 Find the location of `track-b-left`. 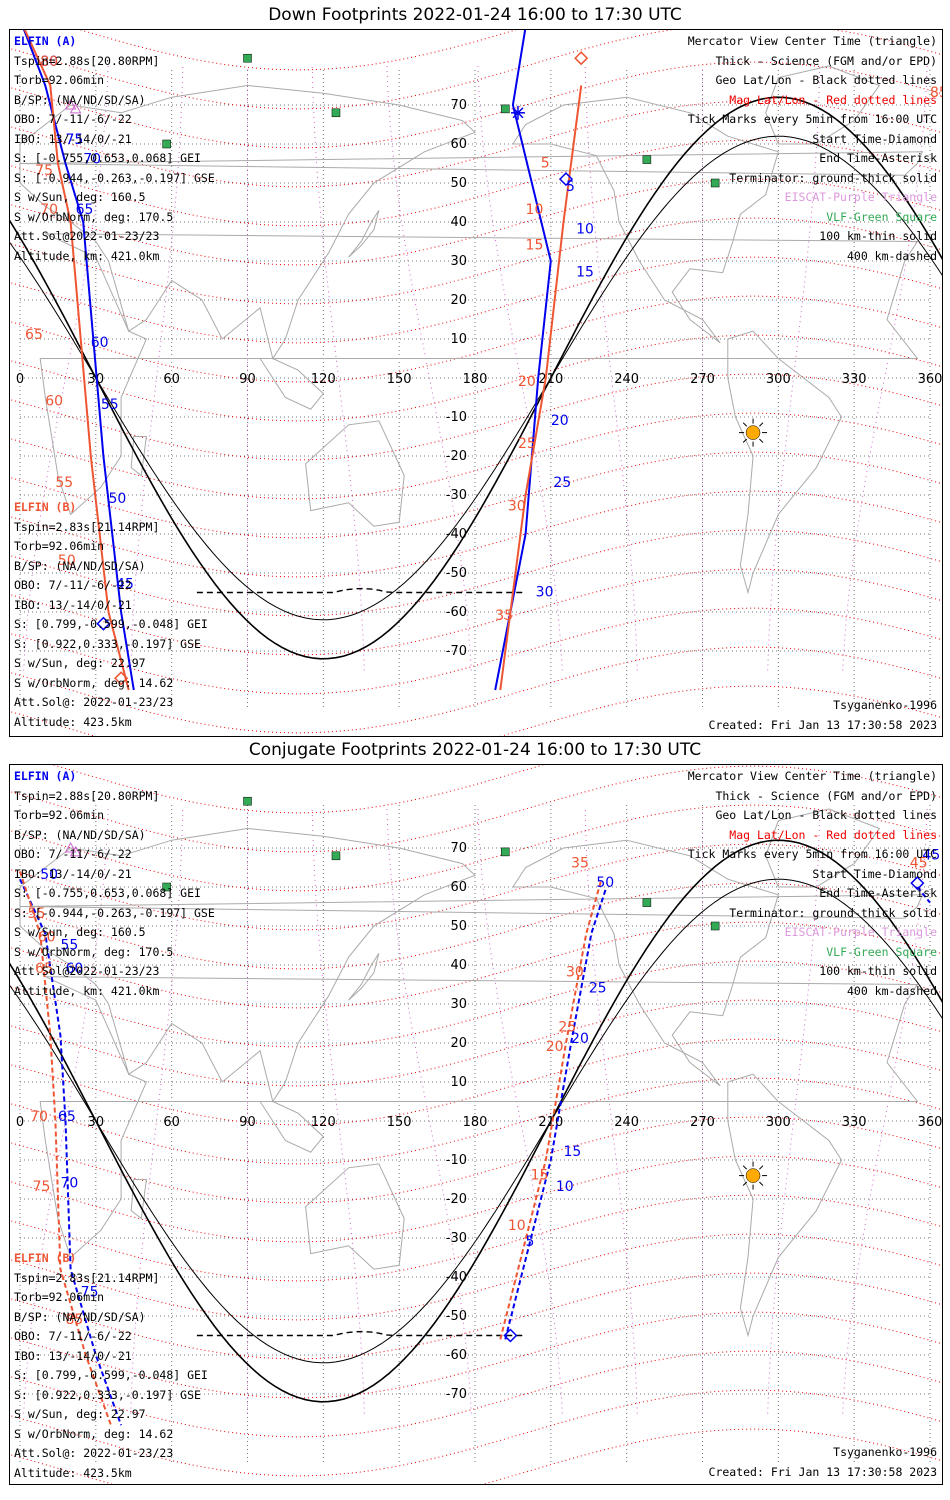

track-b-left is located at coordinates (76, 360).